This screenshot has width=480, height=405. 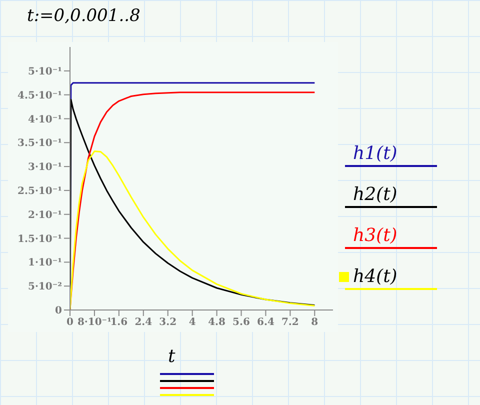 I want to click on y-tick-label: 5·10⁻², so click(x=45, y=287).